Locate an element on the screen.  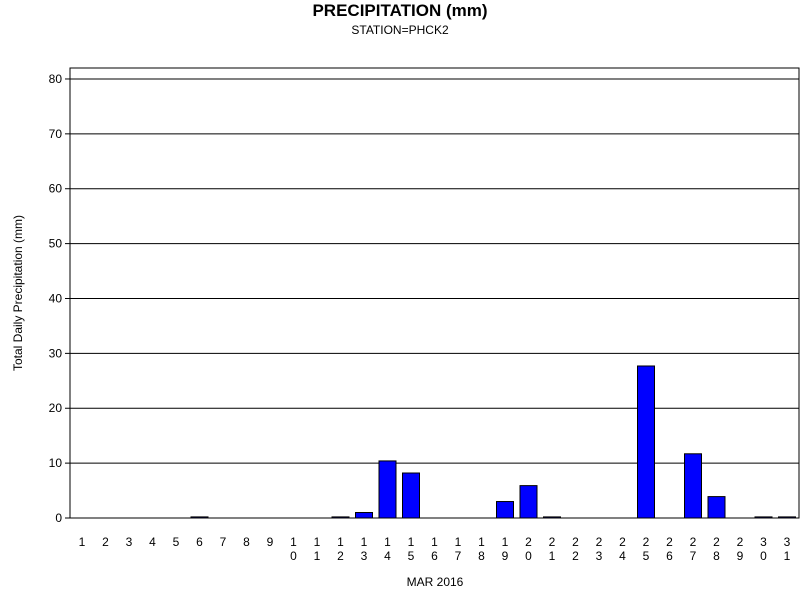
y-tick-label: 50 is located at coordinates (56, 244).